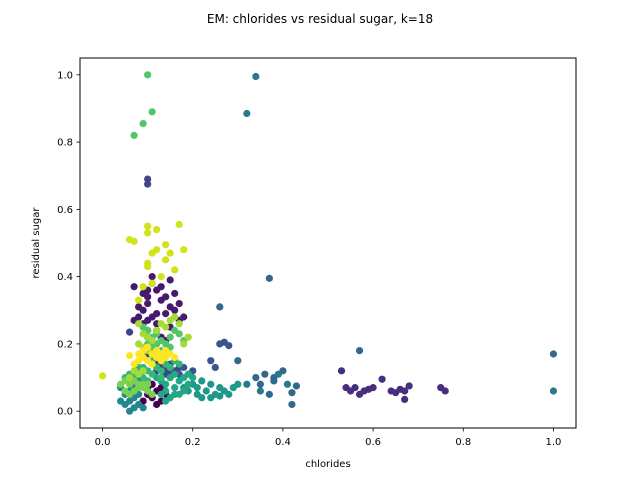 This screenshot has width=640, height=480. I want to click on x-tick-label: 0.2, so click(193, 442).